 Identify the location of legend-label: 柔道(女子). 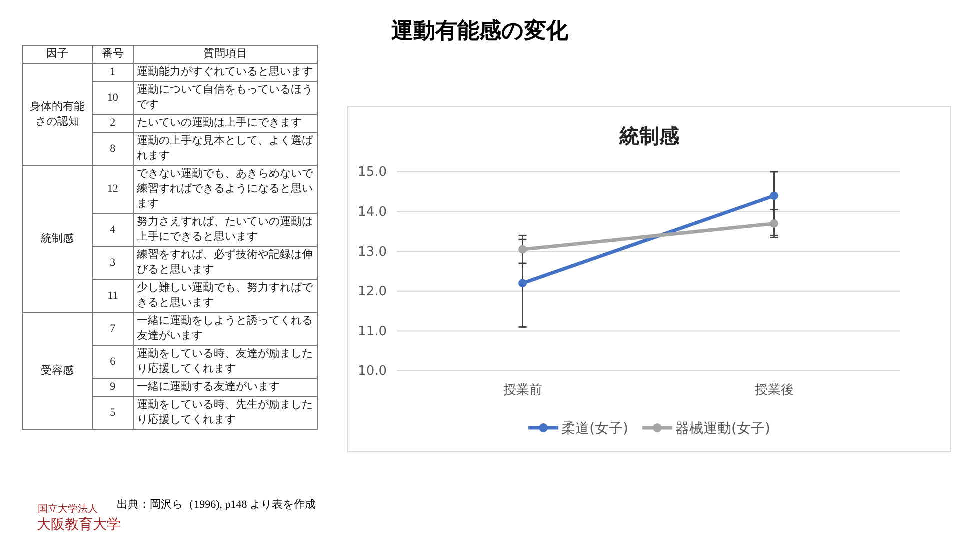
(595, 429).